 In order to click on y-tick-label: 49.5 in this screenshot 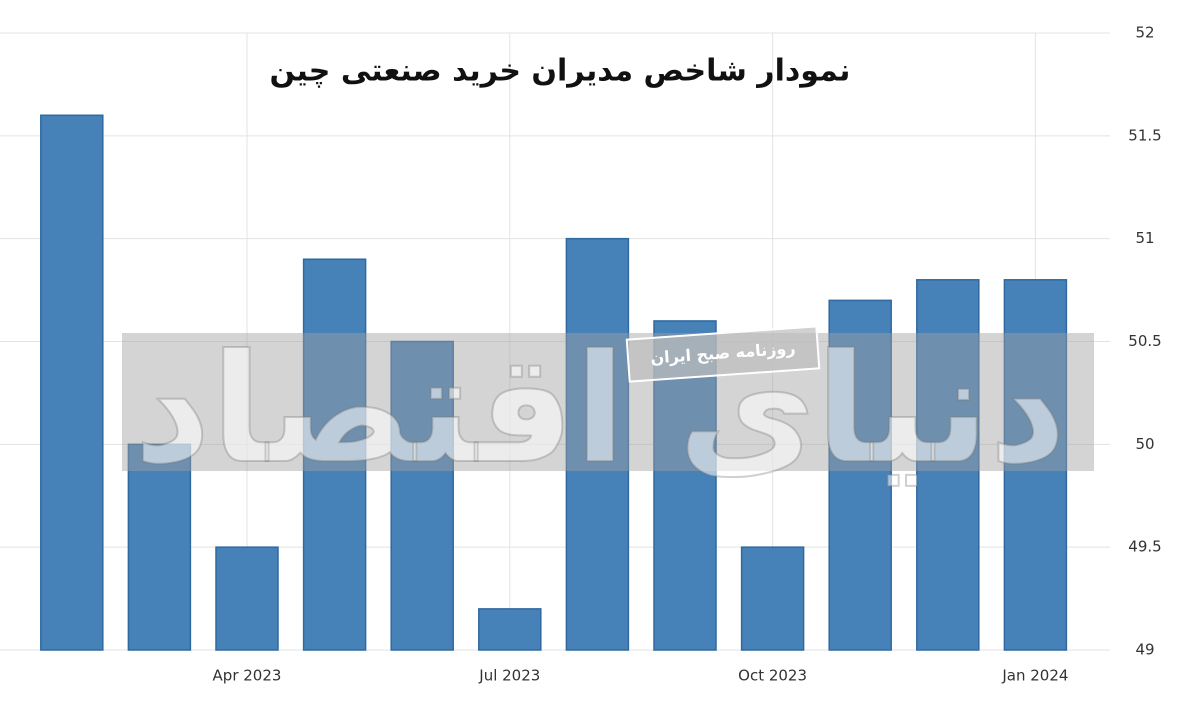, I will do `click(1144, 547)`.